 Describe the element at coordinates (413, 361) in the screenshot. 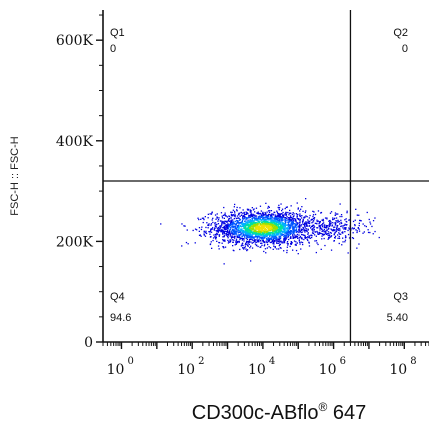

I see `x-tick-exponent: 8` at that location.